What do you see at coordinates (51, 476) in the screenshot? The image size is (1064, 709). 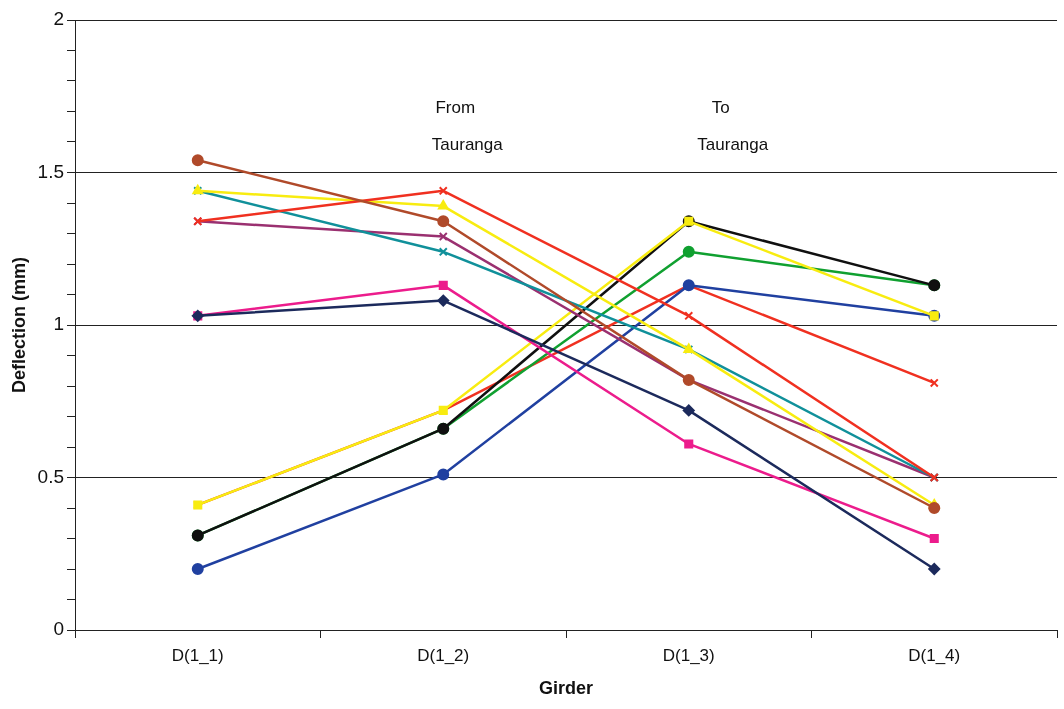 I see `y-tick-label: 0.5` at bounding box center [51, 476].